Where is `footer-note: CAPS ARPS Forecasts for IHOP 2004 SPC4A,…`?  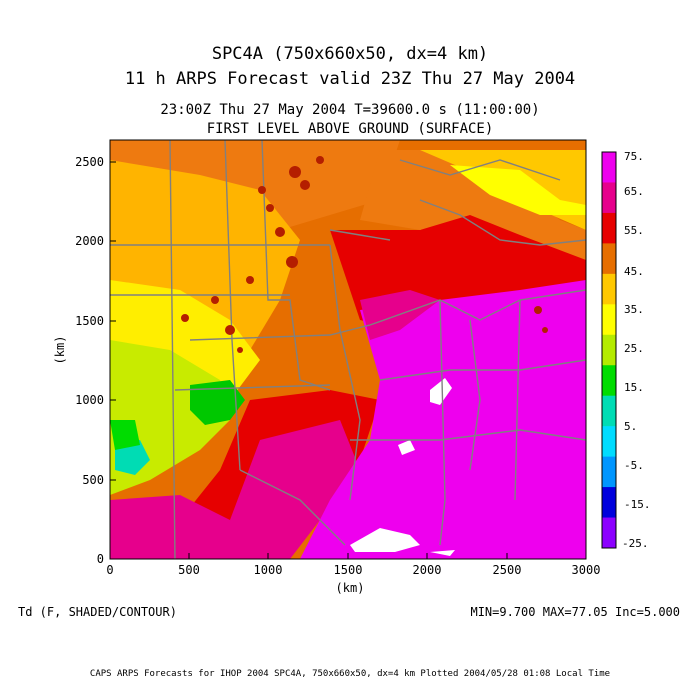
footer-note: CAPS ARPS Forecasts for IHOP 2004 SPC4A,… is located at coordinates (350, 674).